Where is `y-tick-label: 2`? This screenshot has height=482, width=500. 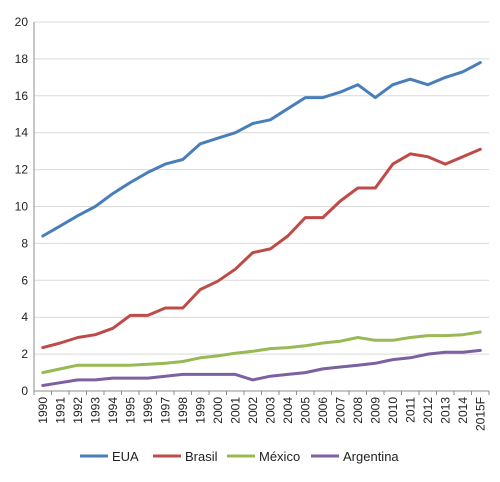 y-tick-label: 2 is located at coordinates (24, 354).